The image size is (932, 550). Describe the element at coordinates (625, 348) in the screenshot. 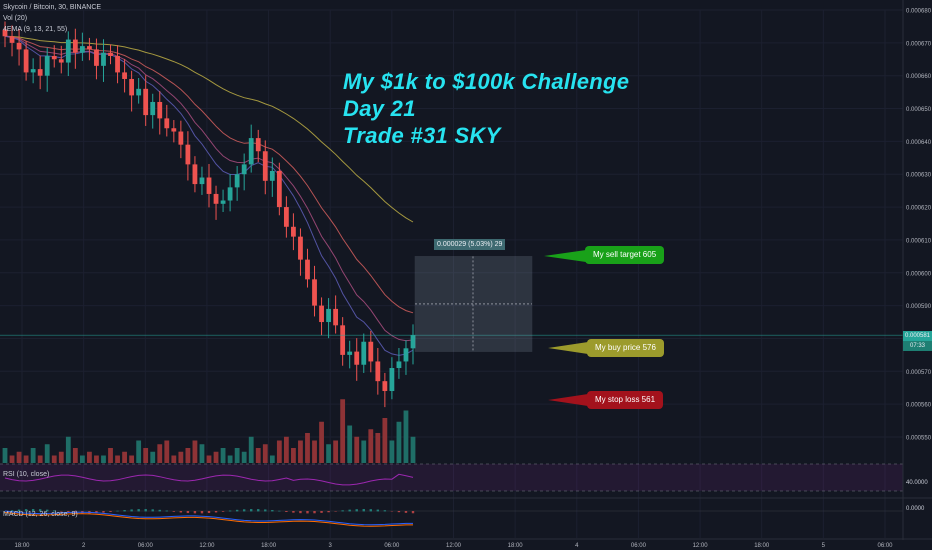

I see `buy-price-flag: My buy price 576` at that location.